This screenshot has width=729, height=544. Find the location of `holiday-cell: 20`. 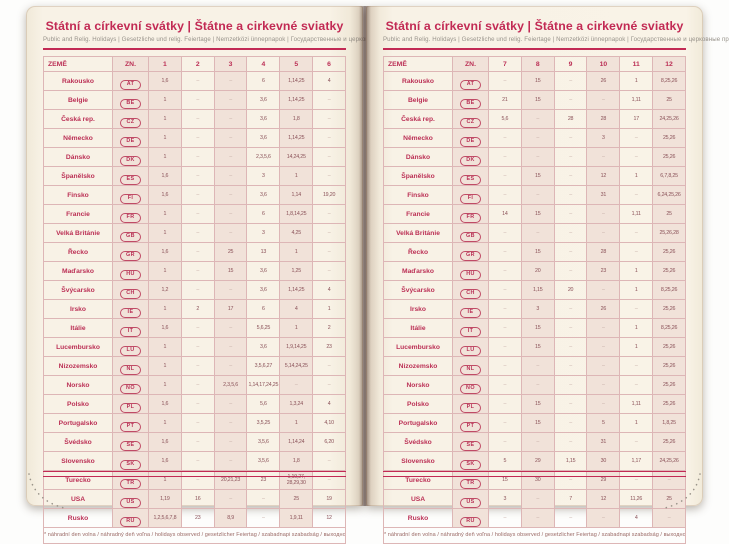

holiday-cell: 20 is located at coordinates (570, 290).